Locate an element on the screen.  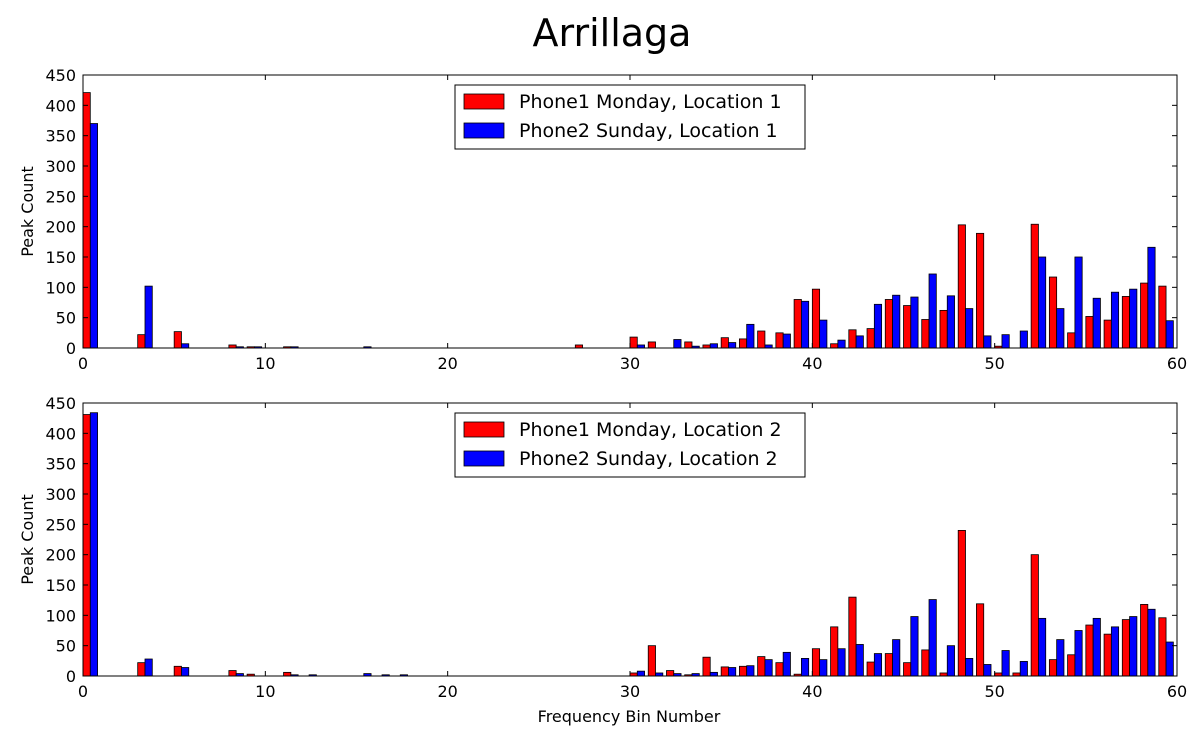
legend-frame is located at coordinates (630, 117).